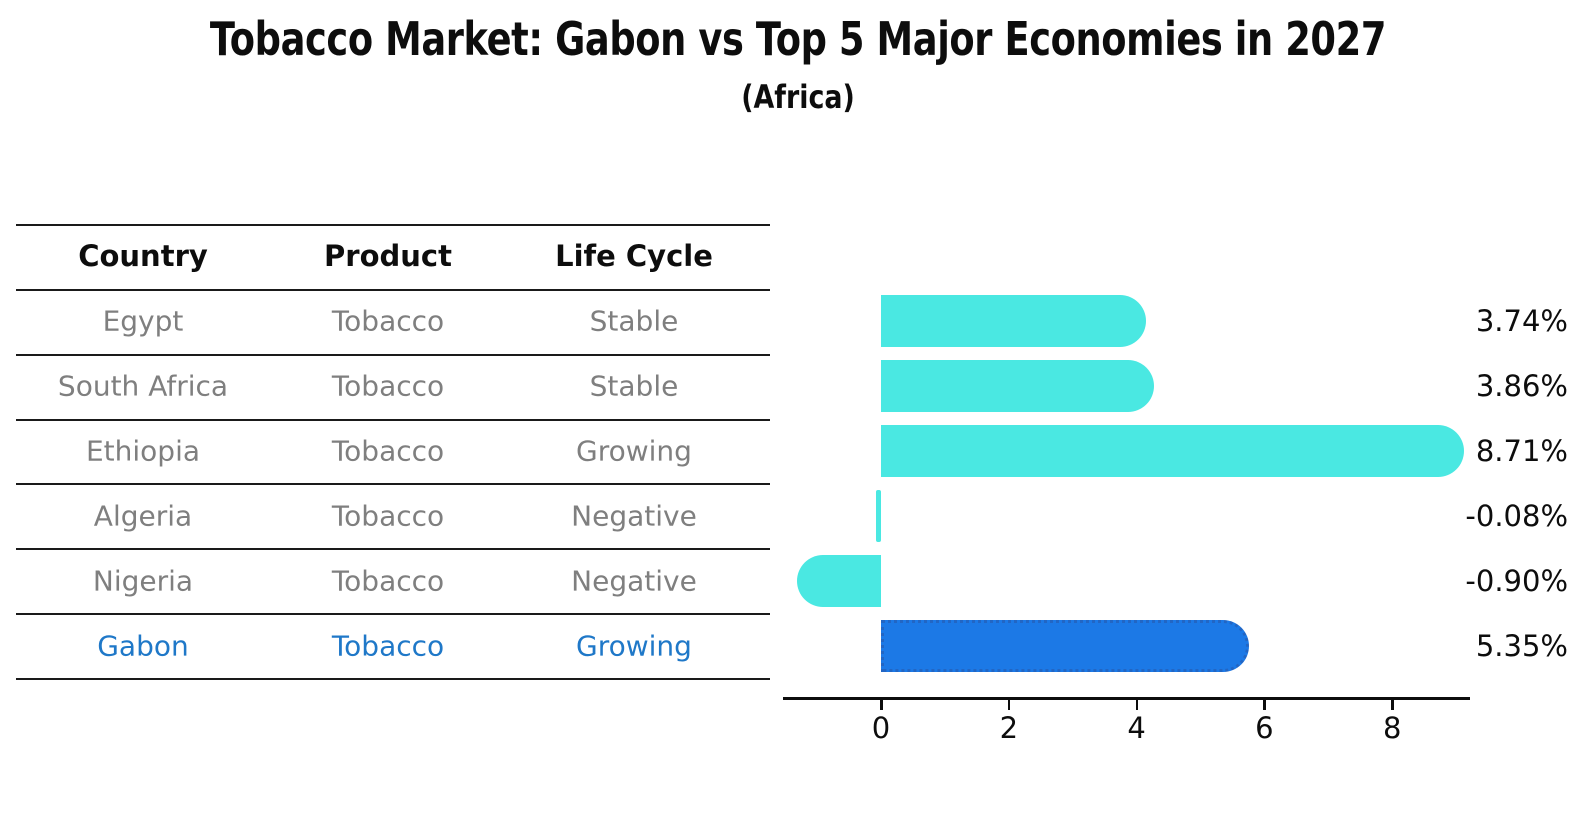 Image resolution: width=1596 pixels, height=823 pixels. What do you see at coordinates (881, 728) in the screenshot?
I see `x-axis-tick-label: 0` at bounding box center [881, 728].